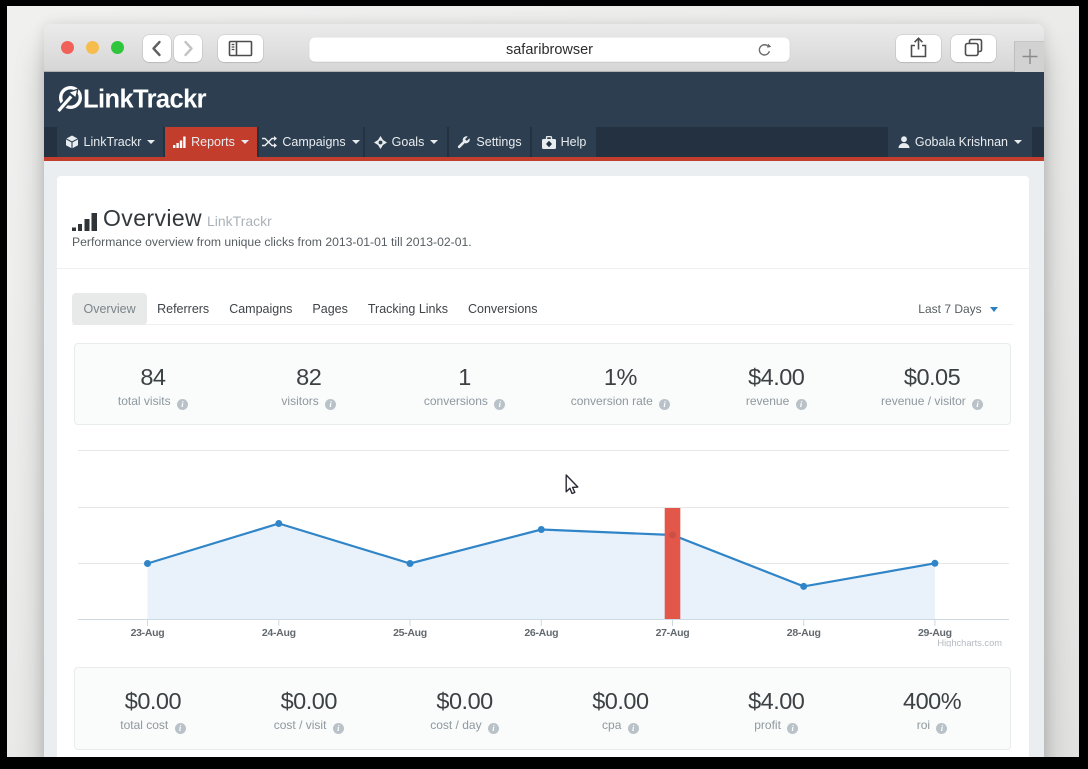 This screenshot has width=1088, height=769. I want to click on svg-text: 27-Aug, so click(673, 633).